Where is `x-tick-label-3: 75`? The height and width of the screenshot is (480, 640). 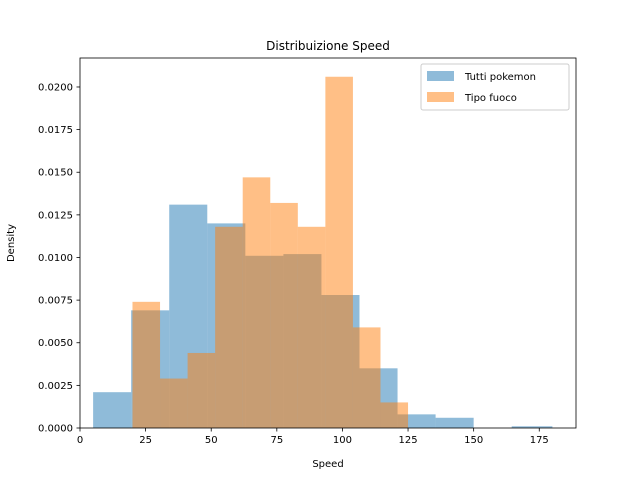
x-tick-label-3: 75 is located at coordinates (276, 440).